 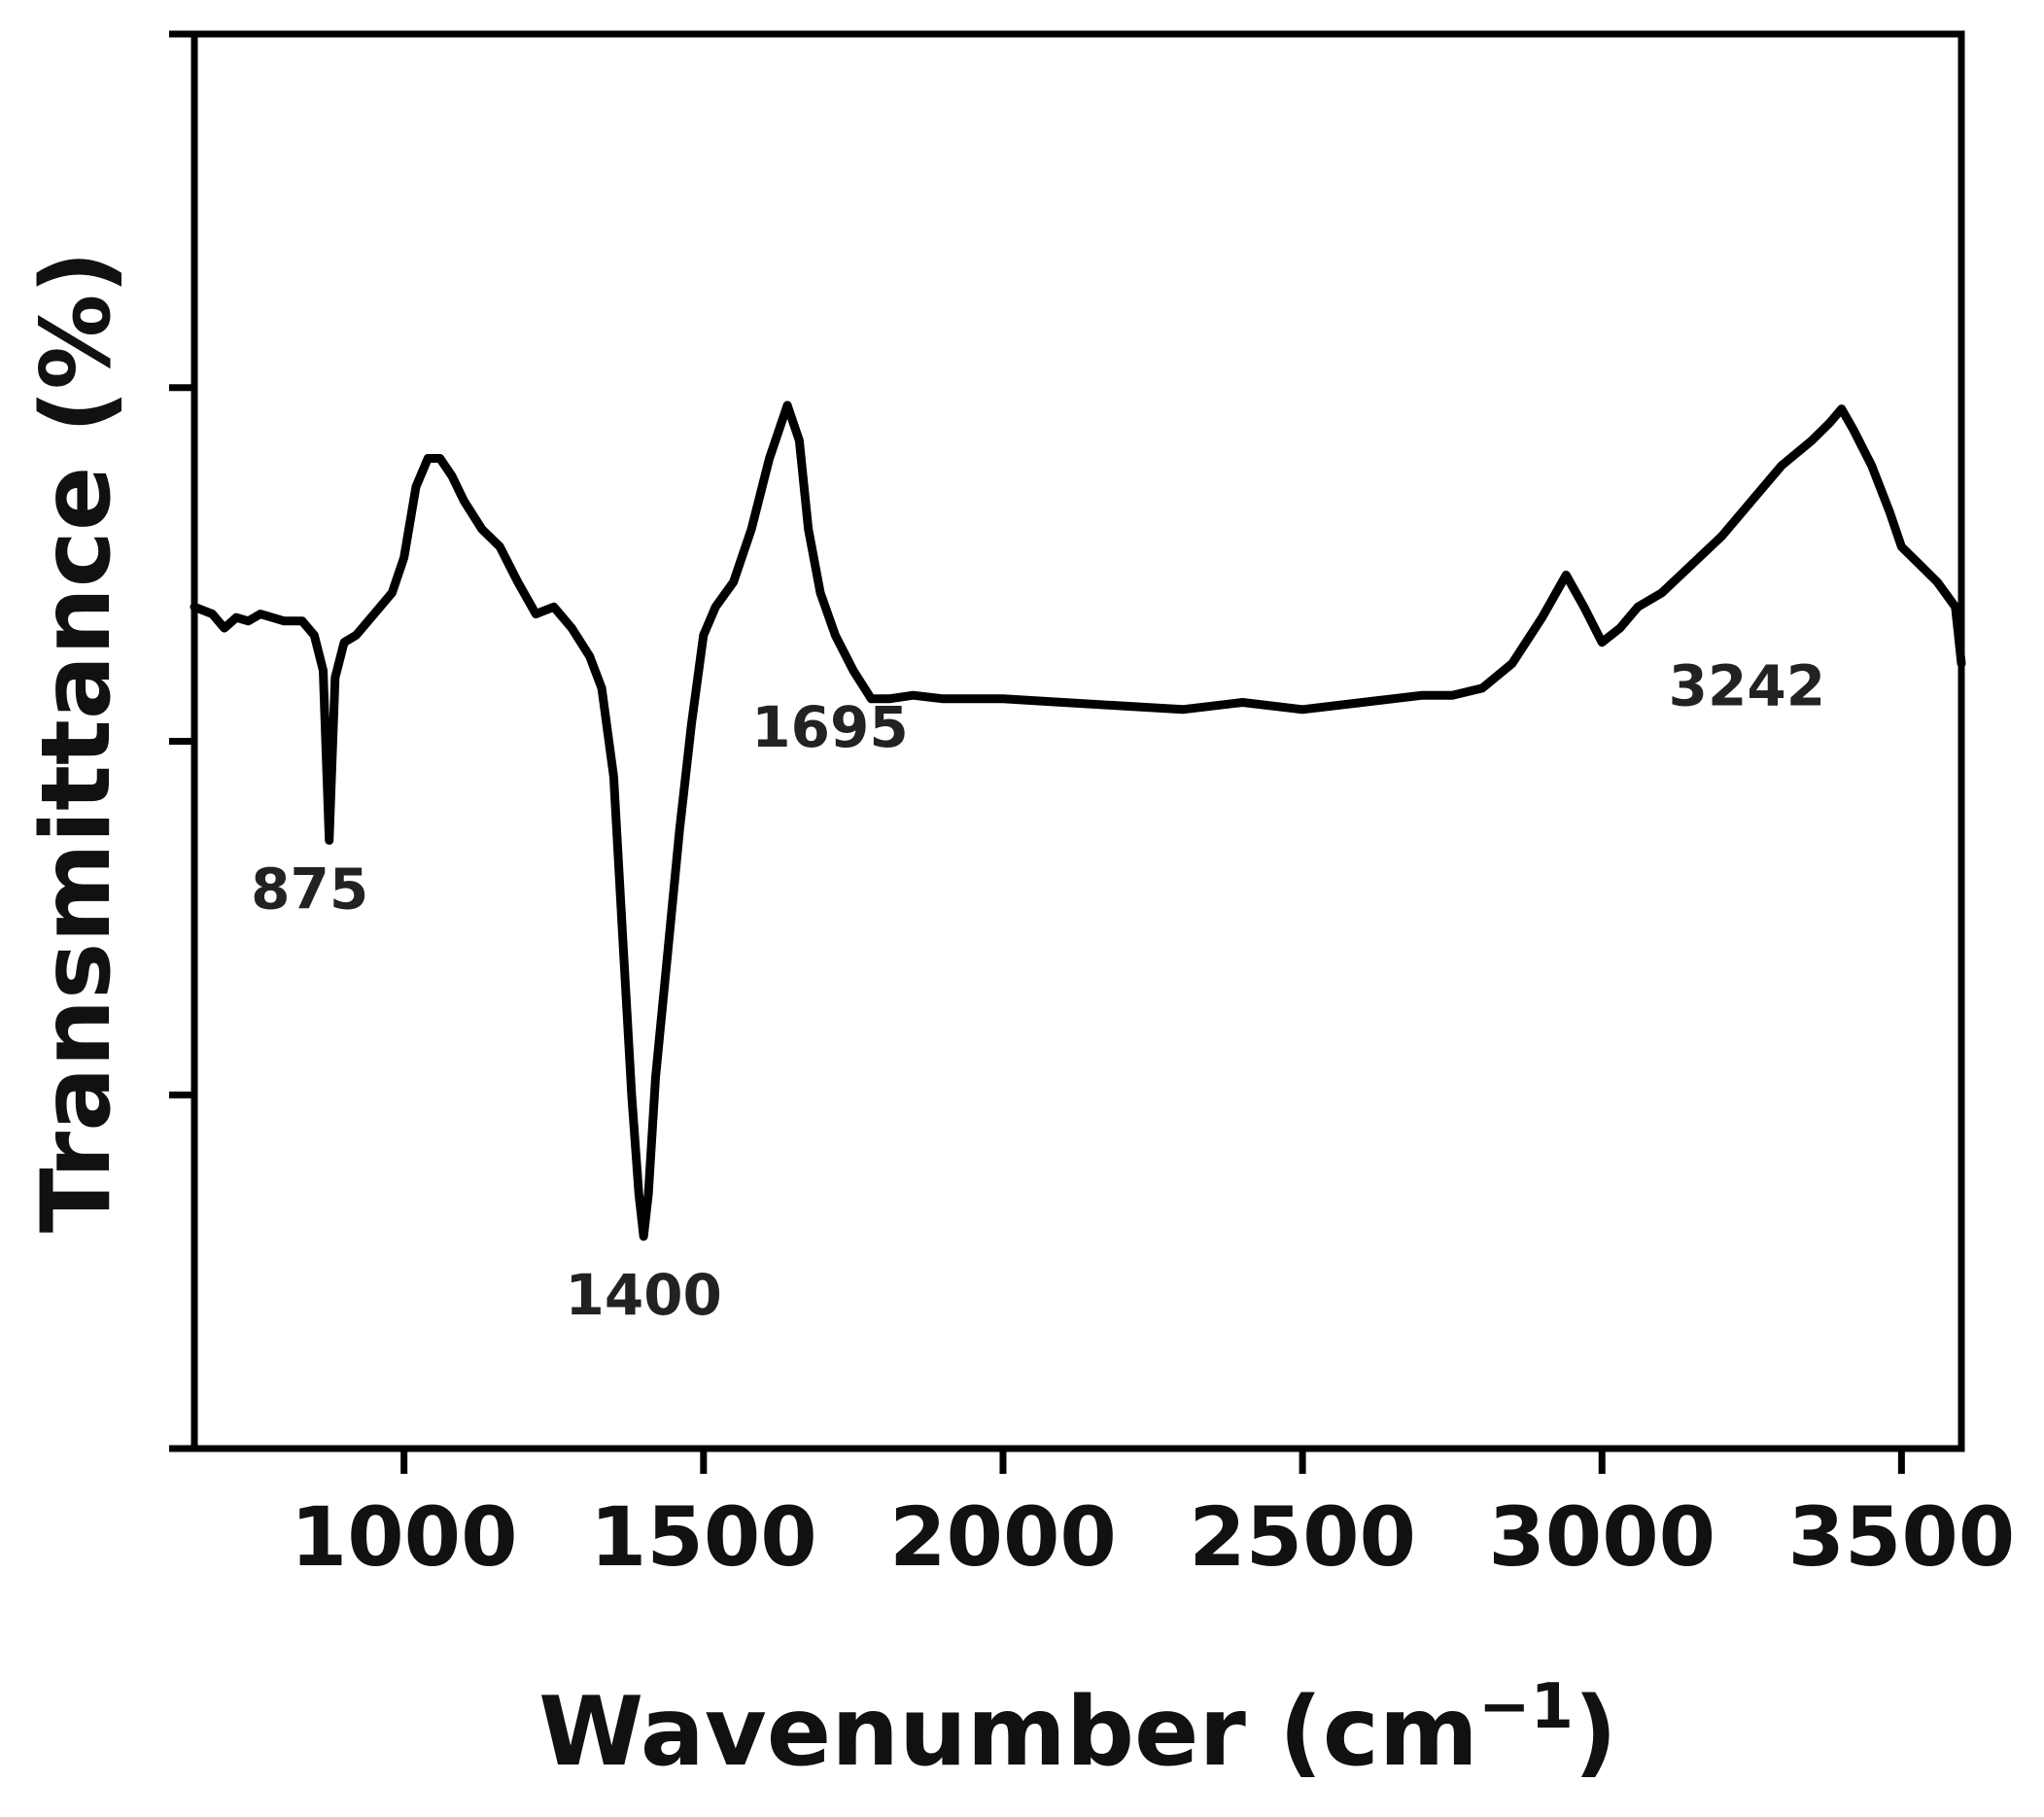 What do you see at coordinates (1303, 1537) in the screenshot?
I see `x-tick-label: 2500` at bounding box center [1303, 1537].